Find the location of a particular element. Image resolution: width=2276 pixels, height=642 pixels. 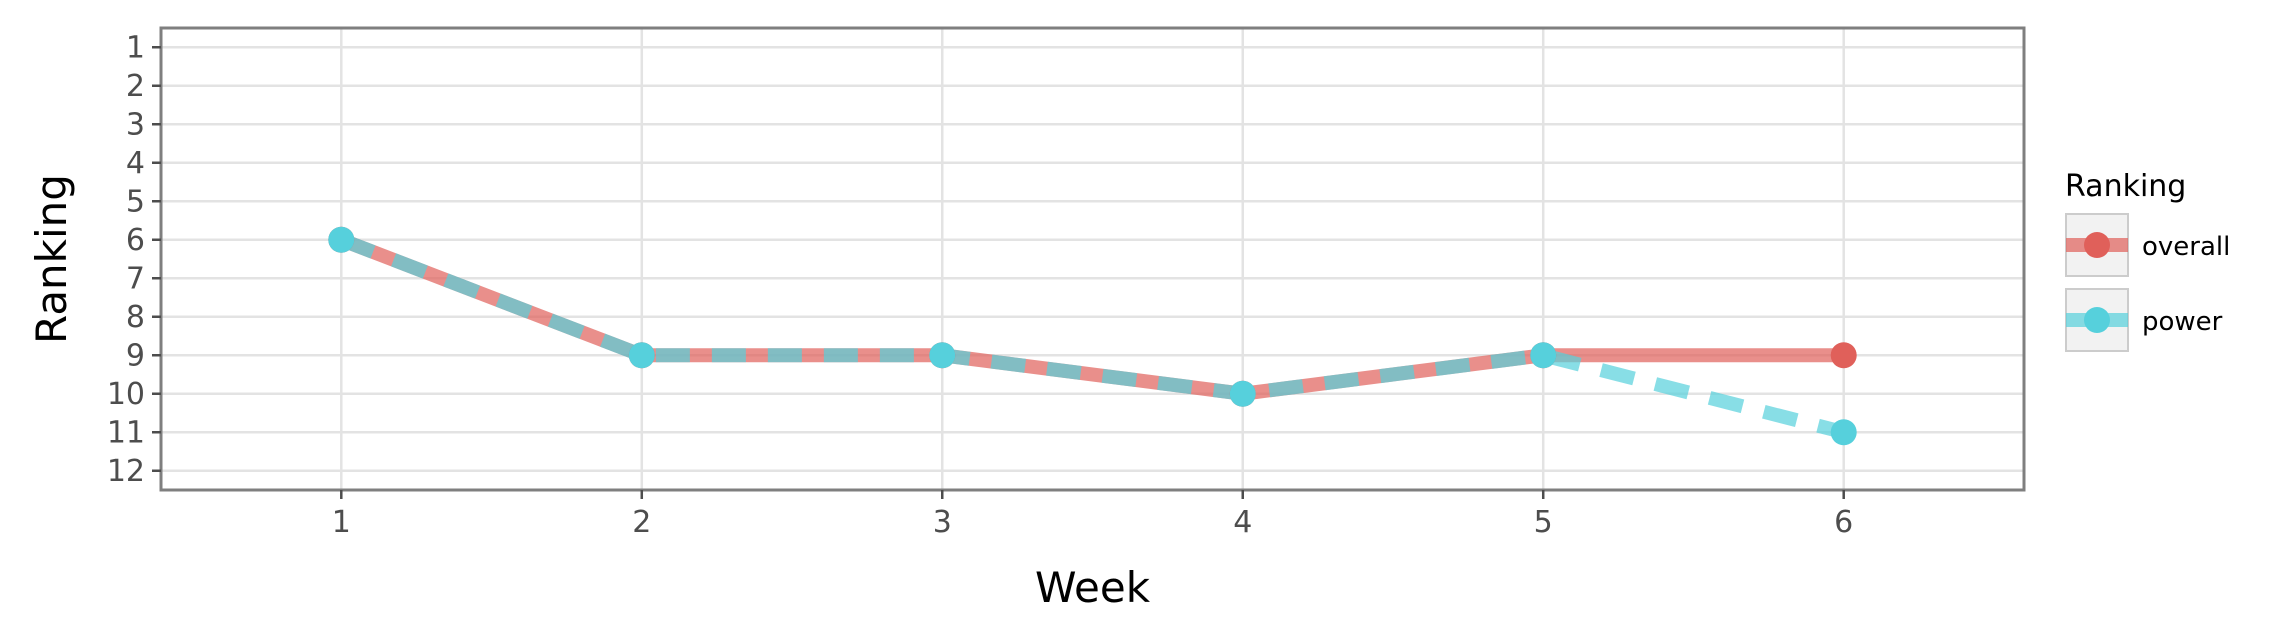

y-tick-label: 4 is located at coordinates (135, 163).